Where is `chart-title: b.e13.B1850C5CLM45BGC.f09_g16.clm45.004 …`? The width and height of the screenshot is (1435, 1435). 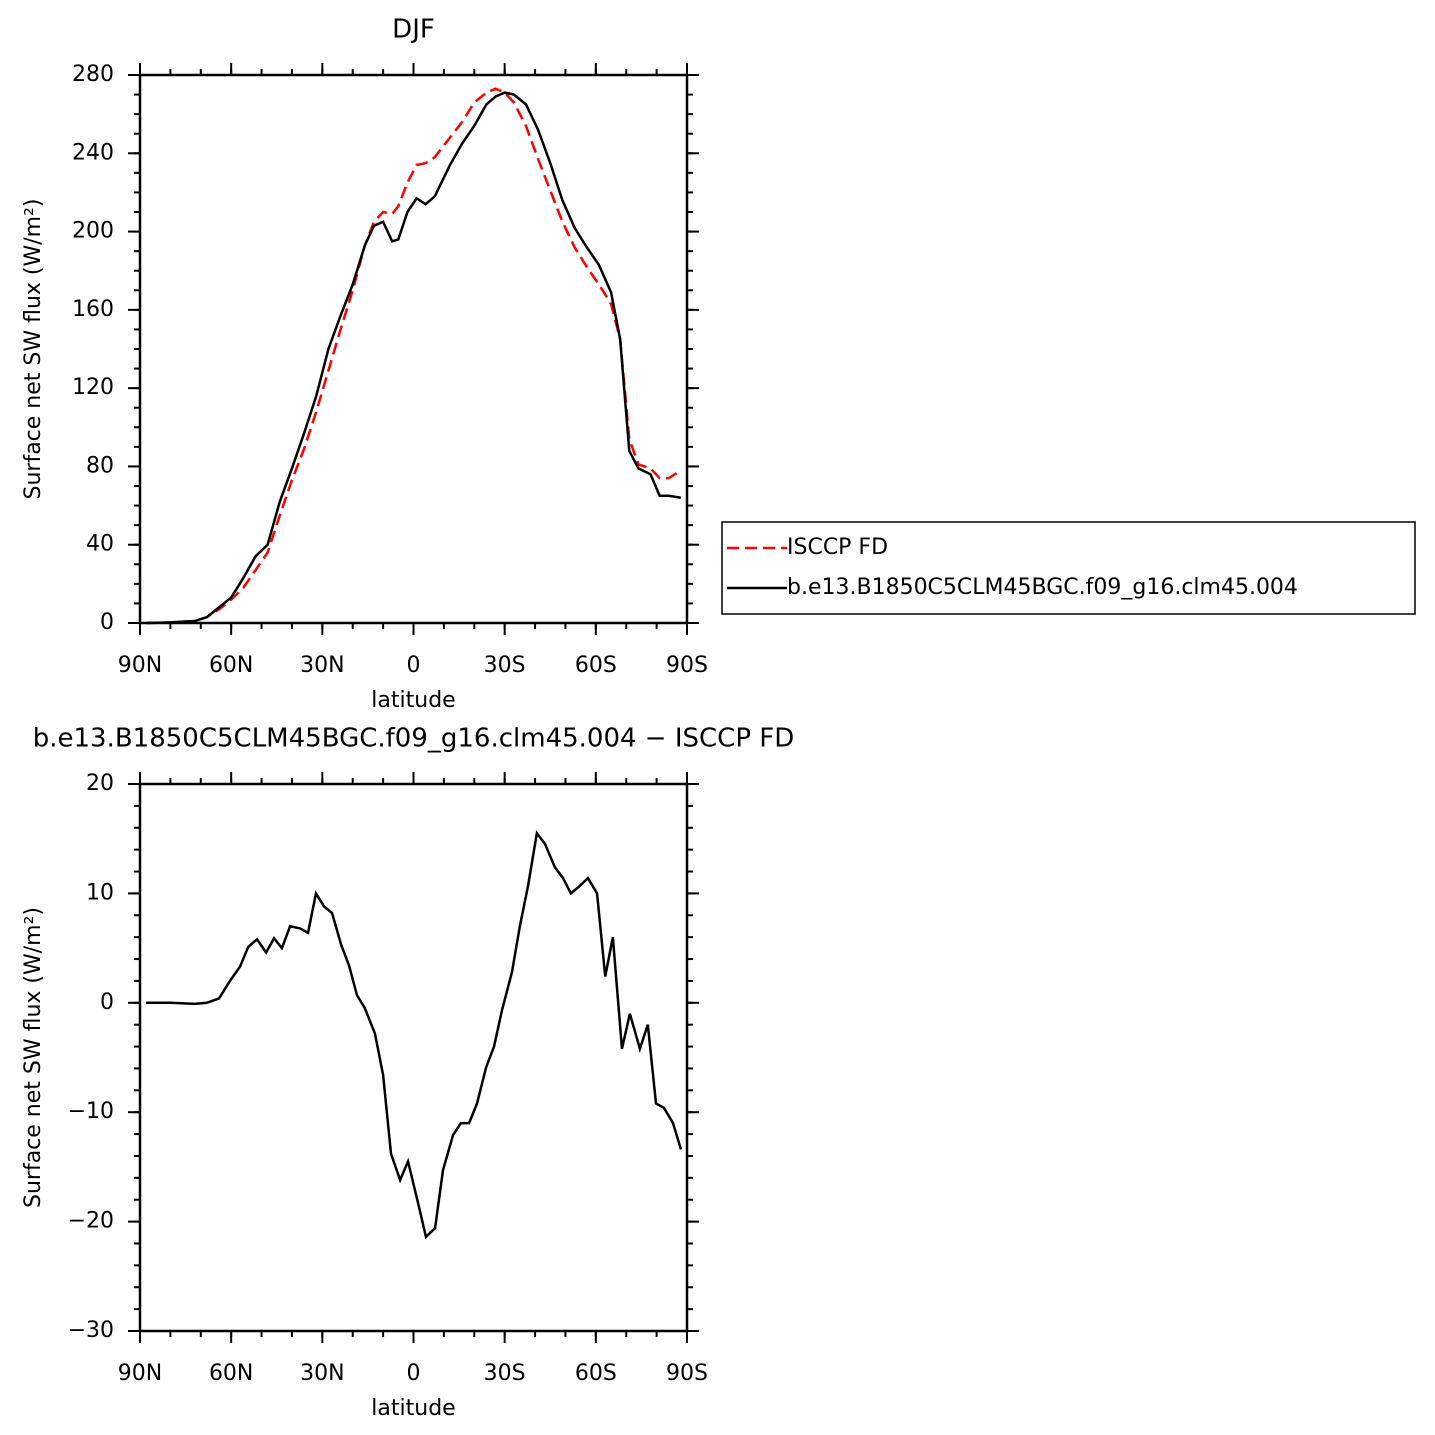
chart-title: b.e13.B1850C5CLM45BGC.f09_g16.clm45.004 … is located at coordinates (414, 739).